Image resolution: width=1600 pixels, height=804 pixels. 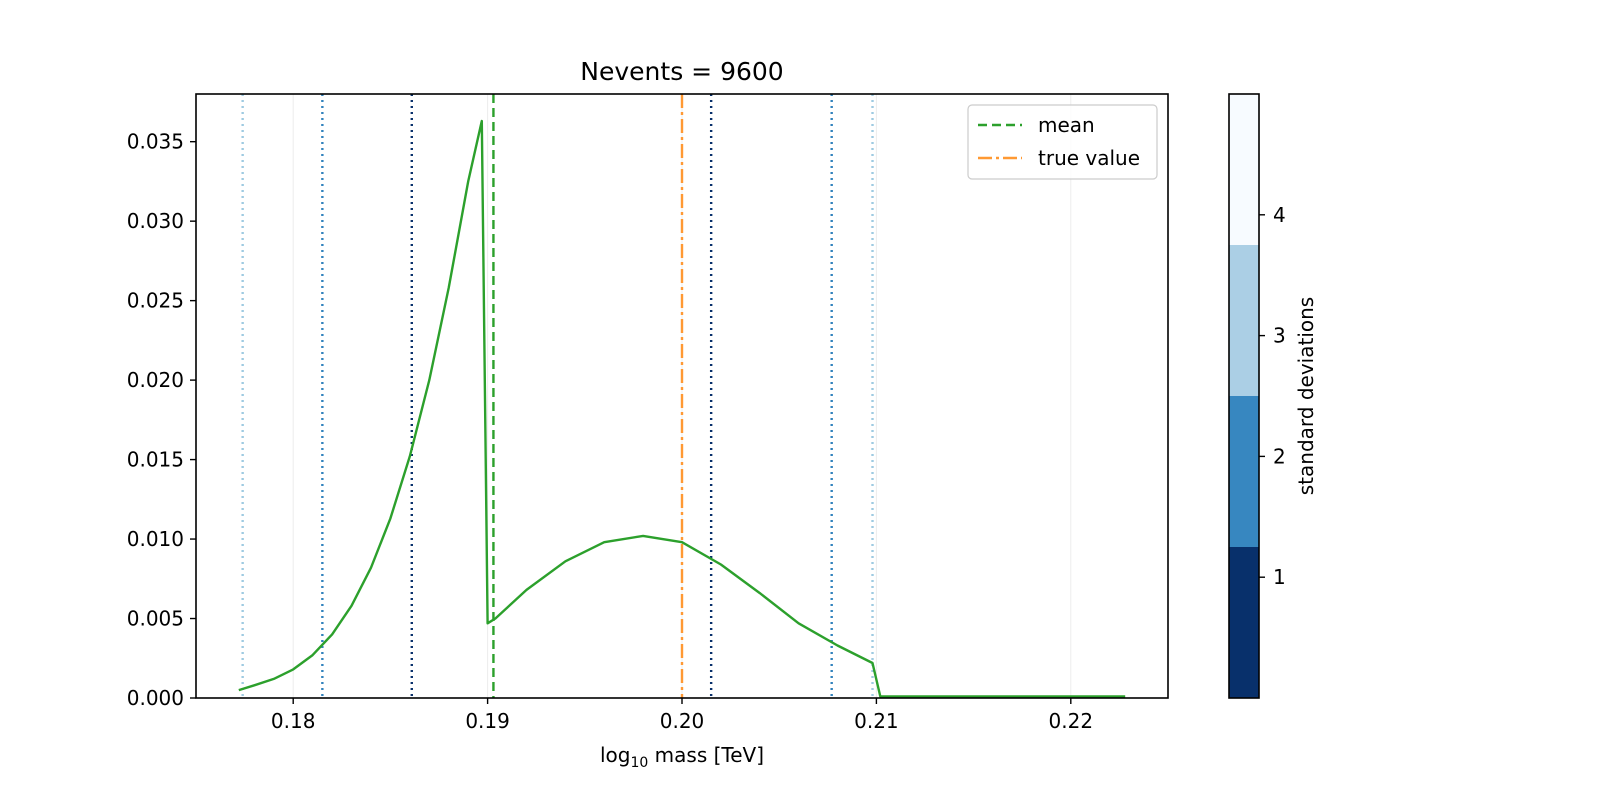 I want to click on colorbar-tick-label: 4, so click(x=1279, y=215).